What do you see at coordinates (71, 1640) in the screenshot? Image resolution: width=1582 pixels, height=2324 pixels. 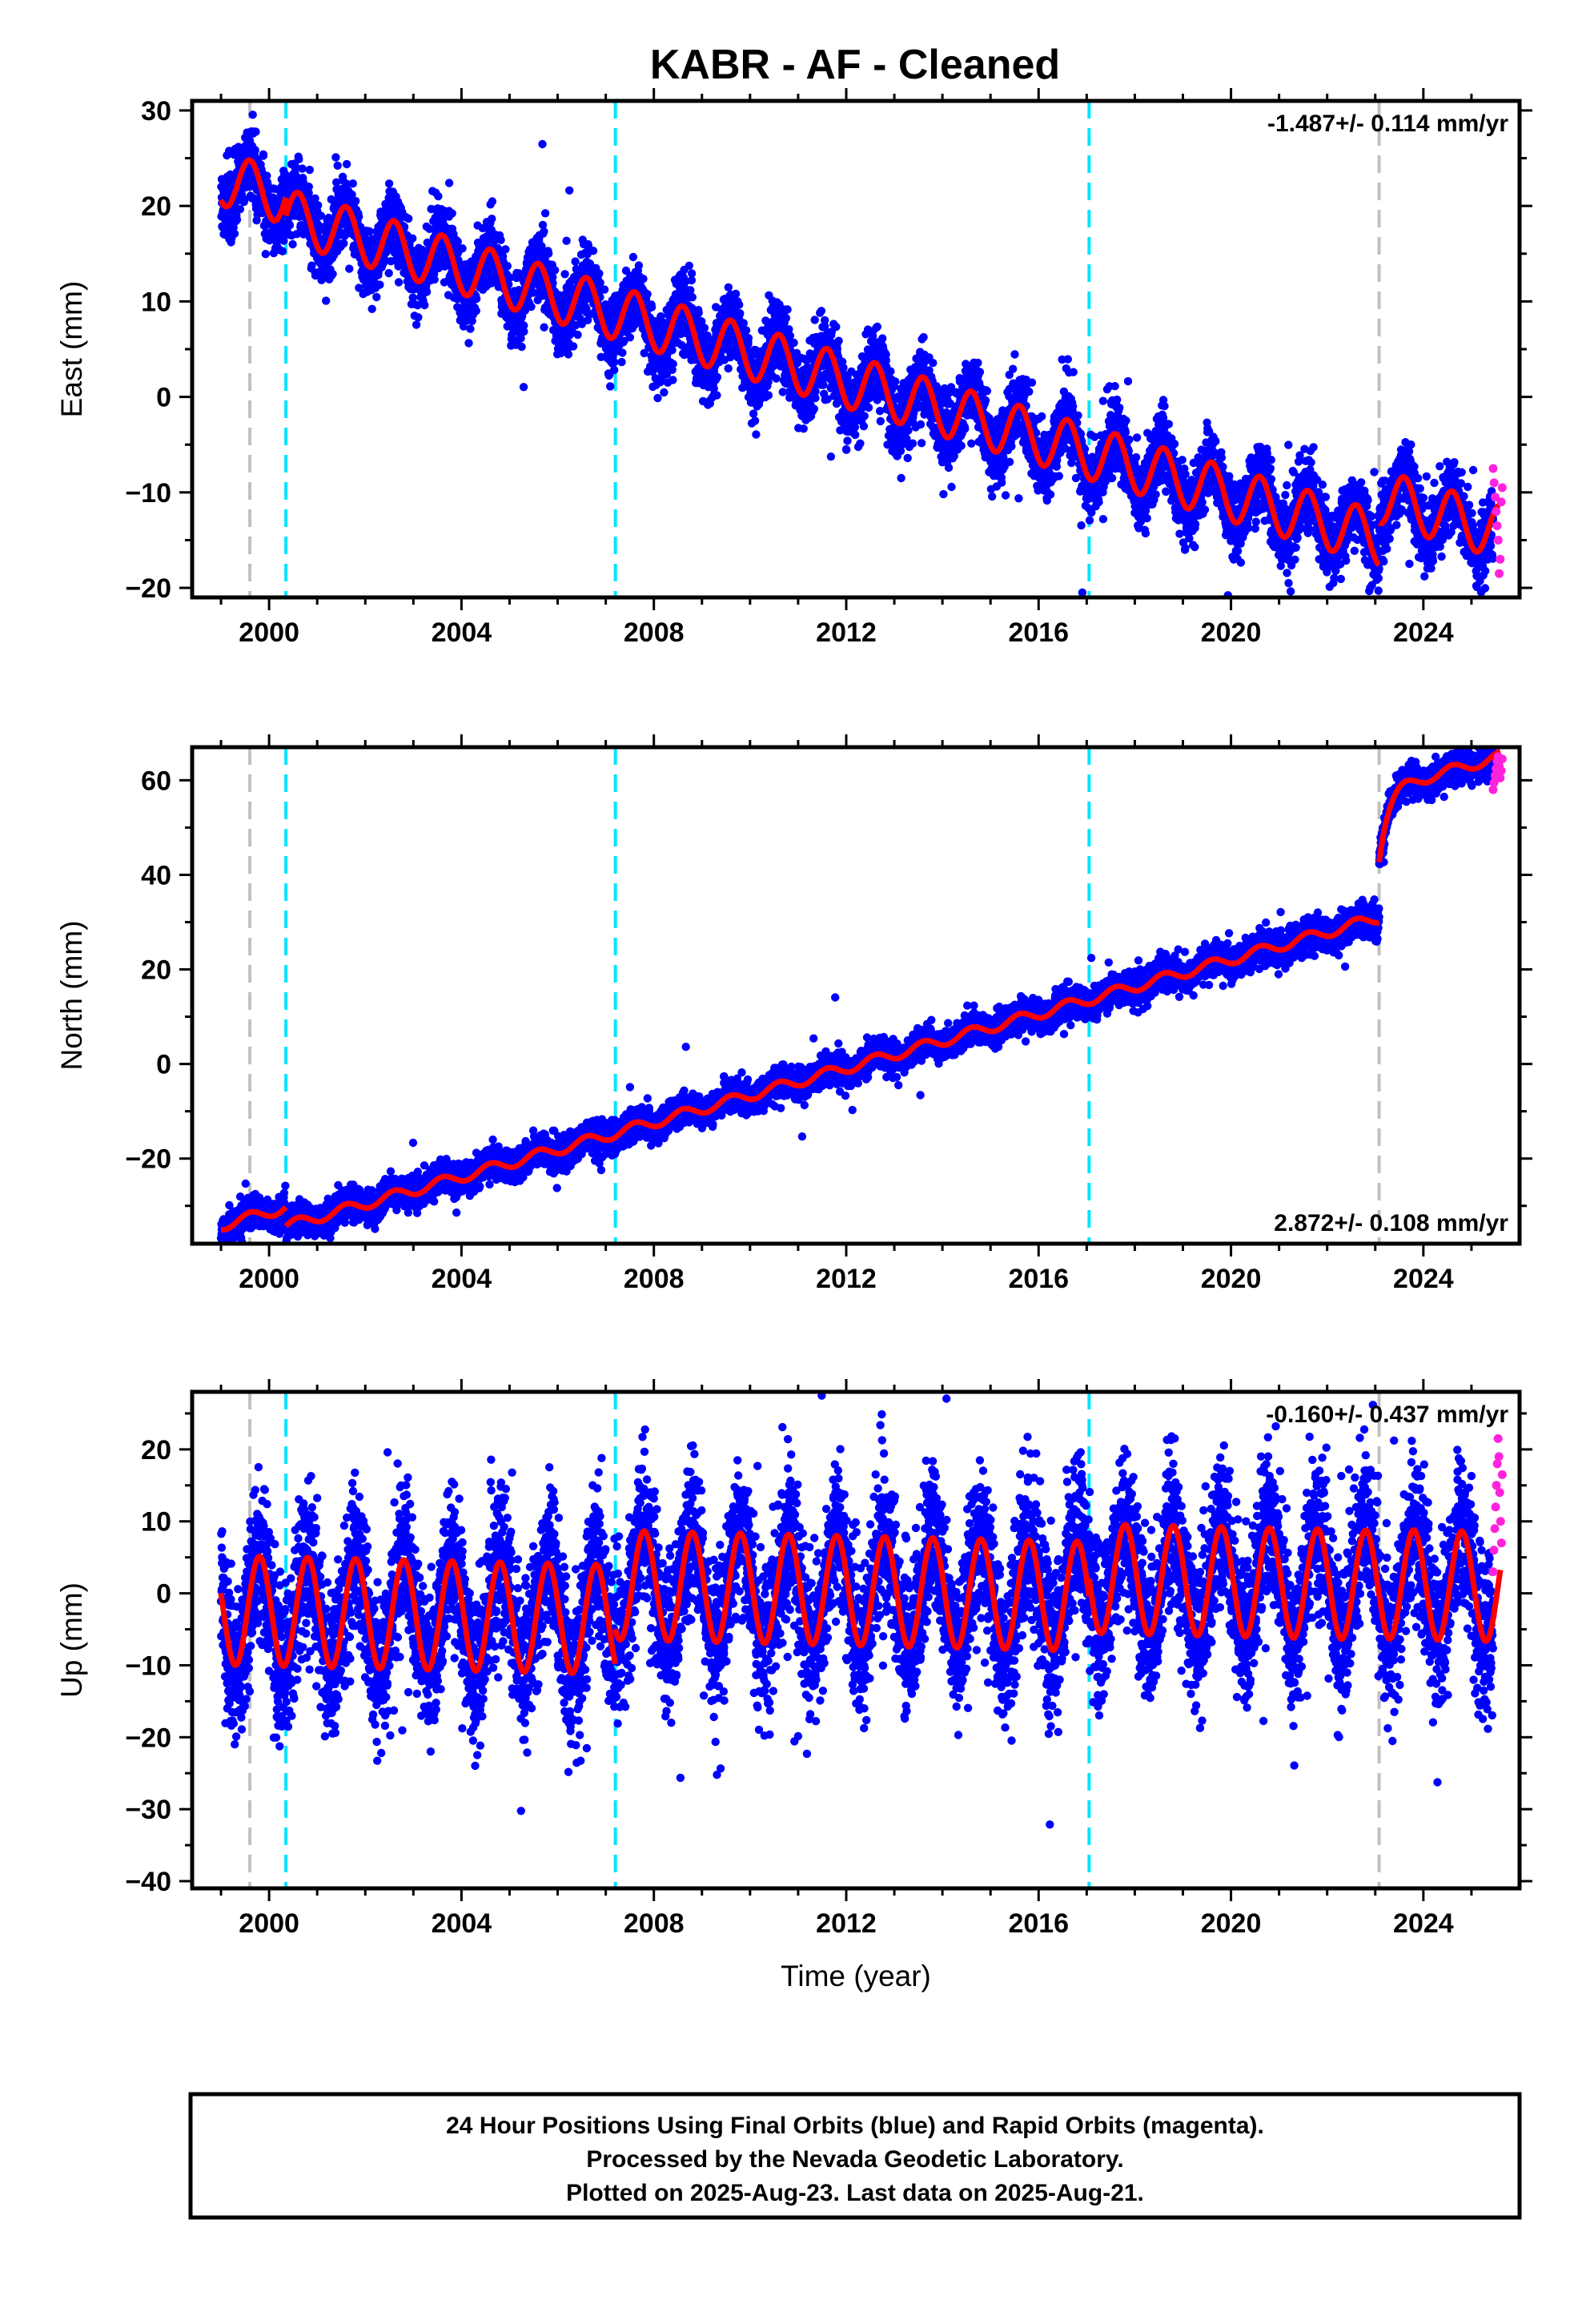 I see `y-axis-title: Up (mm)` at bounding box center [71, 1640].